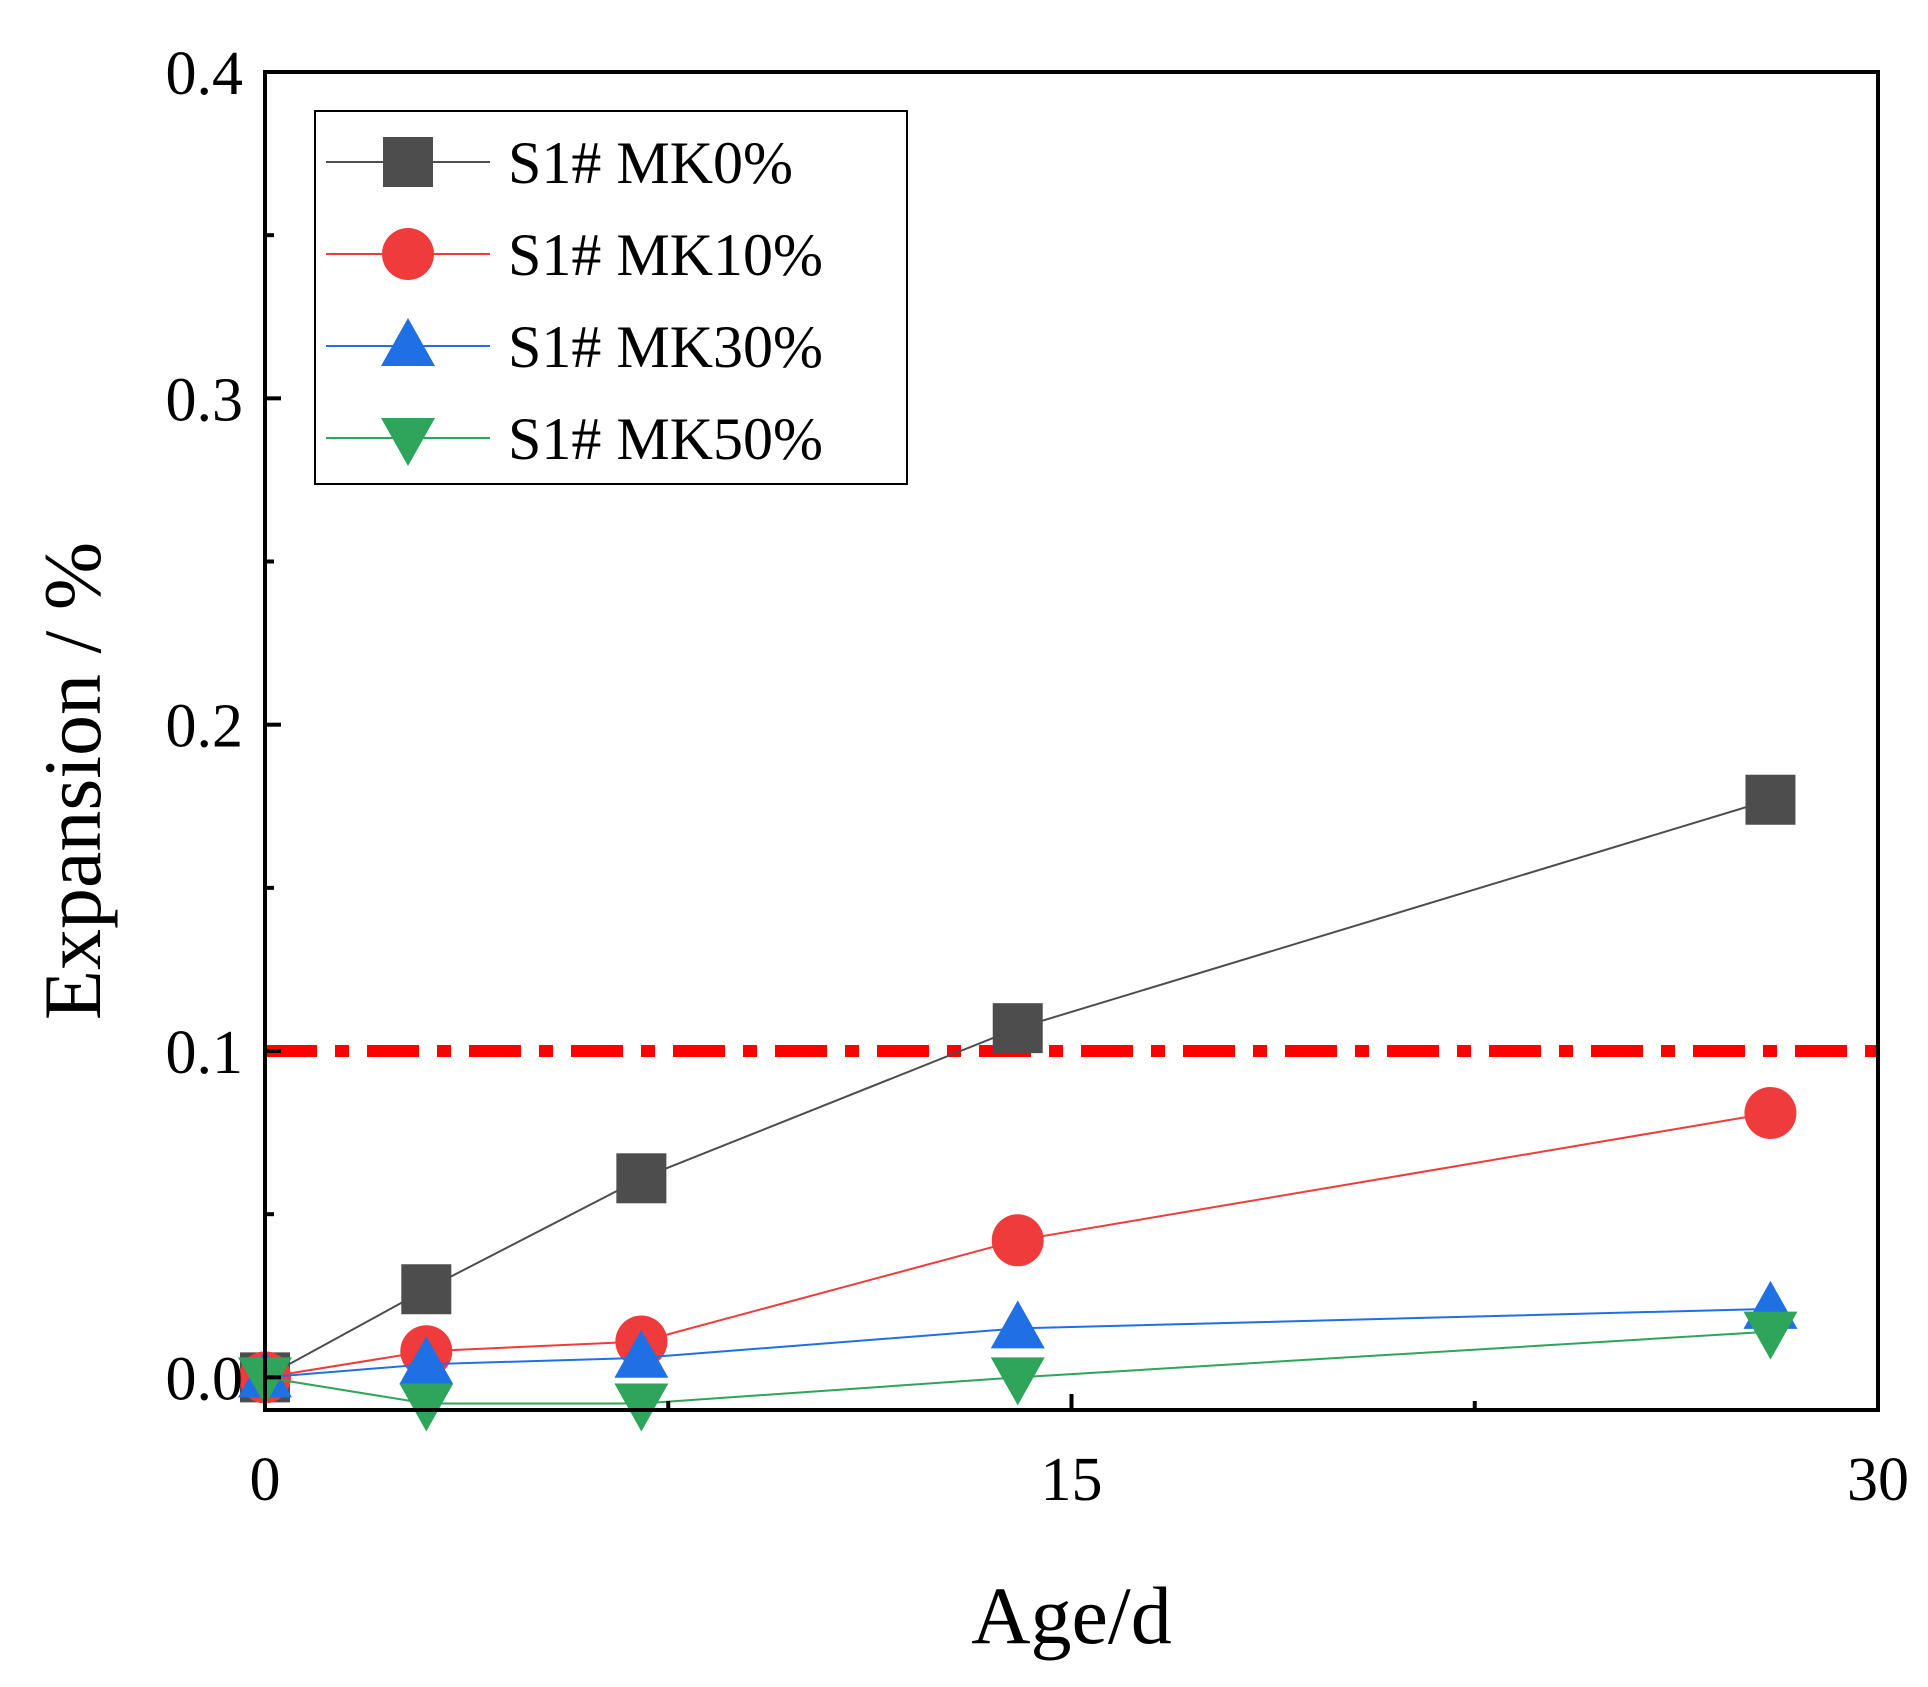 The image size is (1928, 1687). Describe the element at coordinates (611, 297) in the screenshot. I see `legend: S1# MK0% S1# MK10% S1# MK30% S1# MK50%` at that location.